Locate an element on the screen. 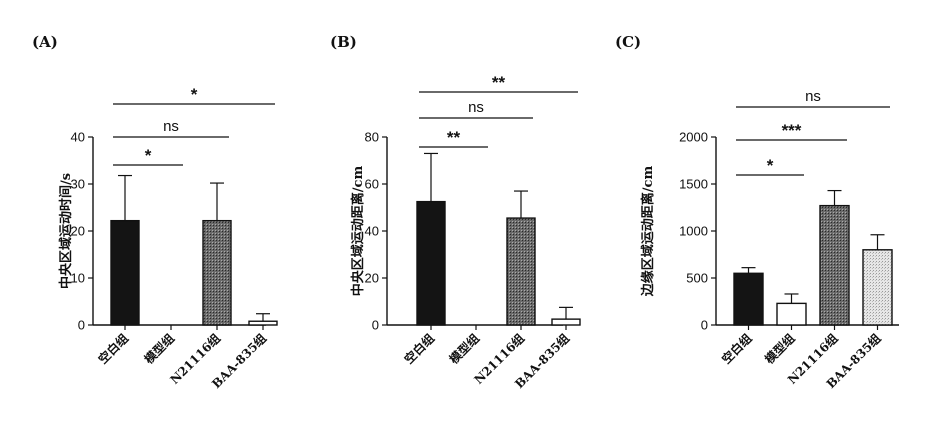 Image resolution: width=925 pixels, height=431 pixels. y-axis-label: 中央区域运动时间/s is located at coordinates (66, 231).